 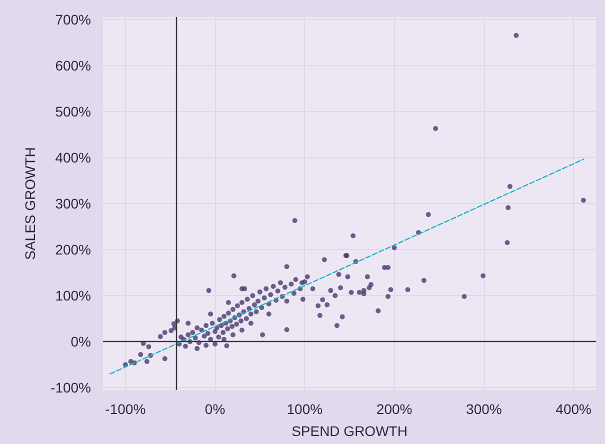 I want to click on x-tick-label: -100%, so click(x=125, y=409).